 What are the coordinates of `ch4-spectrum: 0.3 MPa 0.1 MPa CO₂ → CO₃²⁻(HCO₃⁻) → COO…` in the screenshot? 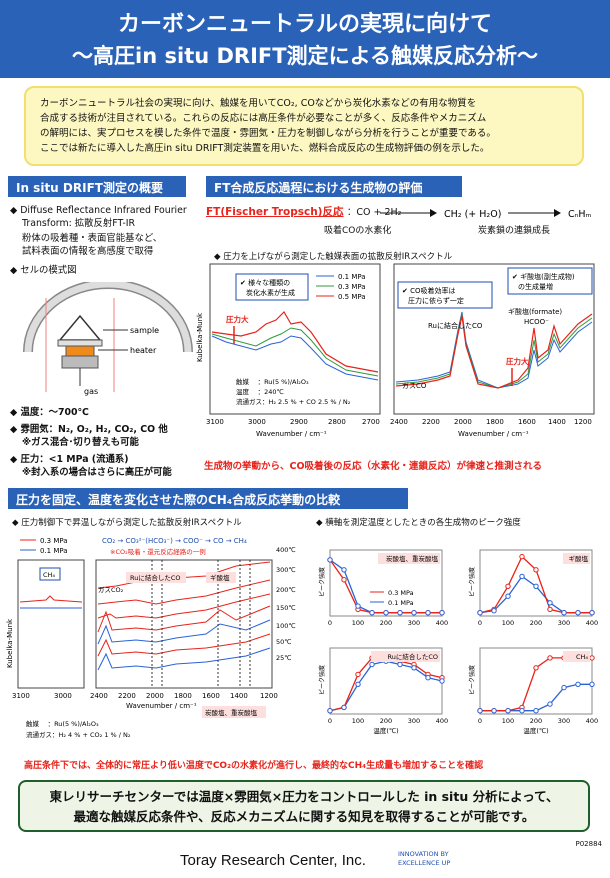 It's located at (151, 638).